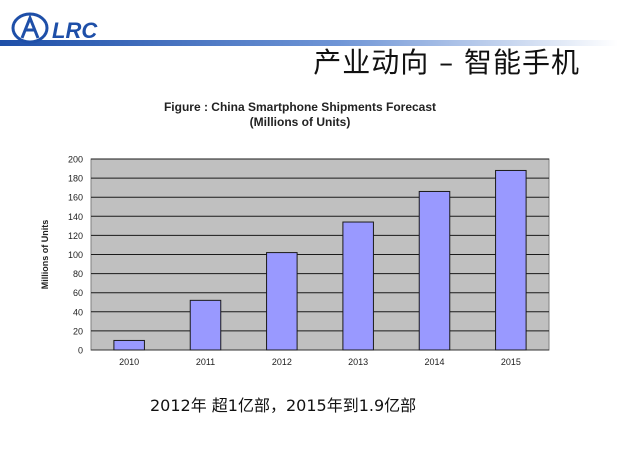 This screenshot has width=618, height=464. What do you see at coordinates (45, 255) in the screenshot?
I see `y-axis-label: Millions of Units` at bounding box center [45, 255].